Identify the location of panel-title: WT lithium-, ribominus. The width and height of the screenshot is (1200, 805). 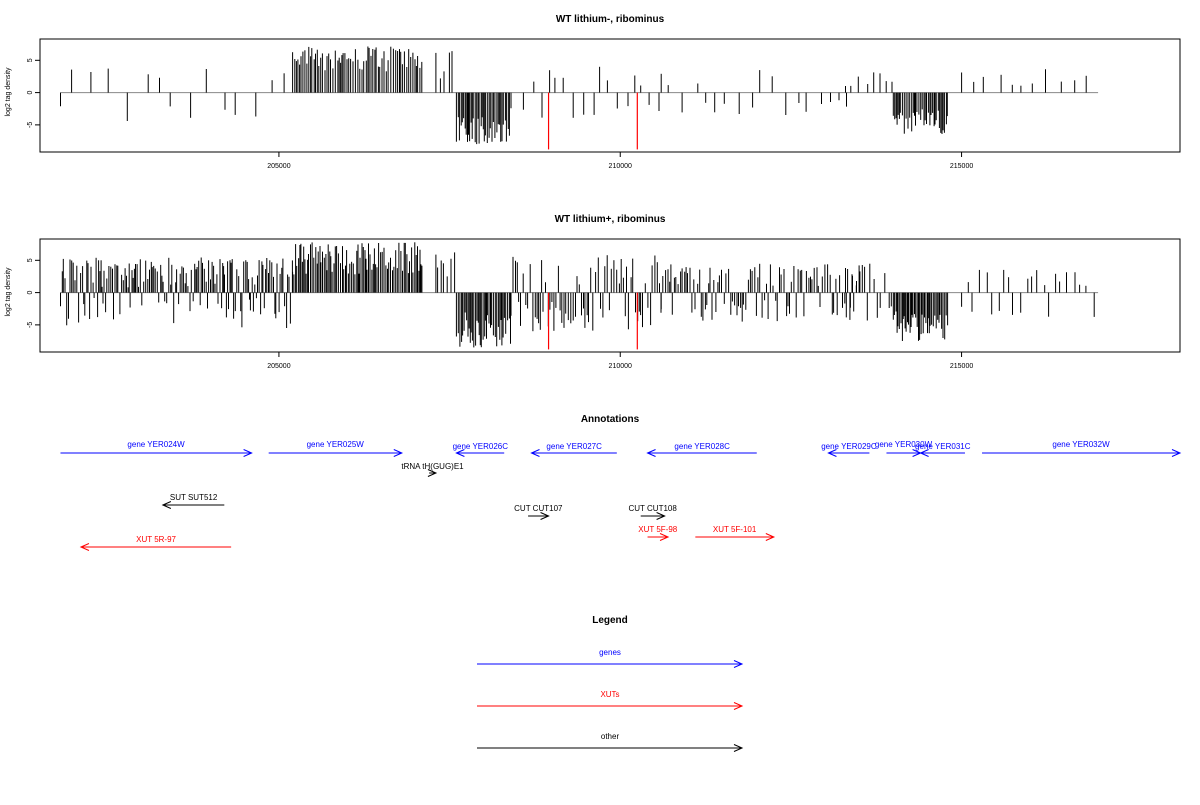
(610, 19).